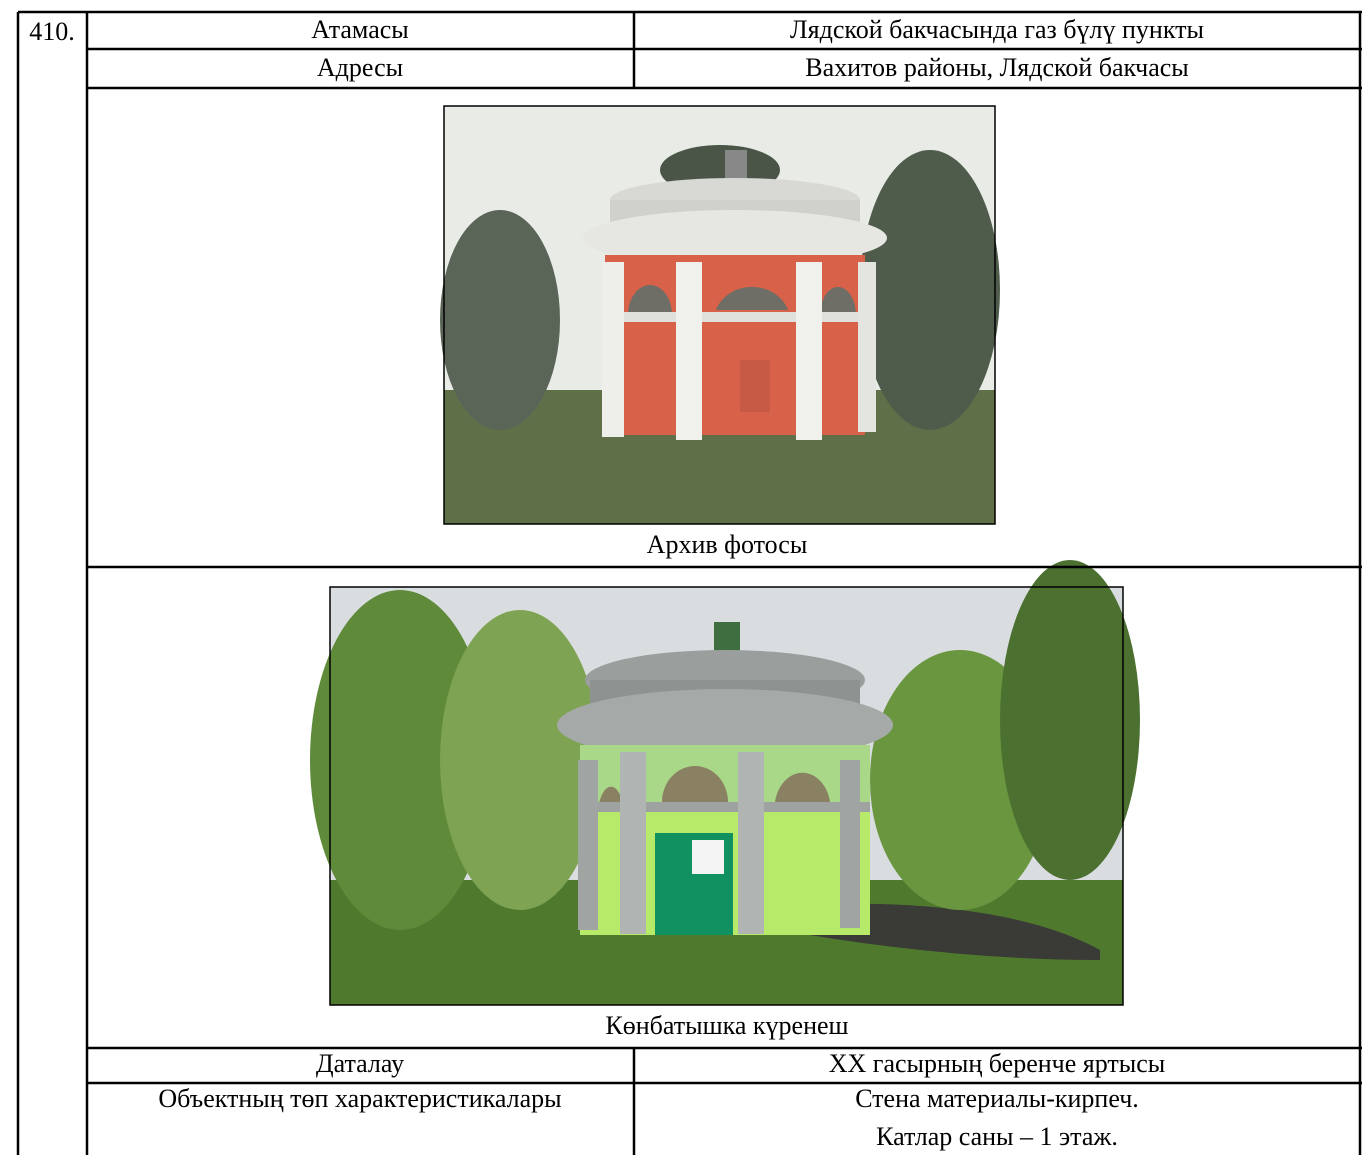  I want to click on field-value: Лядской бакчасында газ бүлү пункты, so click(997, 29).